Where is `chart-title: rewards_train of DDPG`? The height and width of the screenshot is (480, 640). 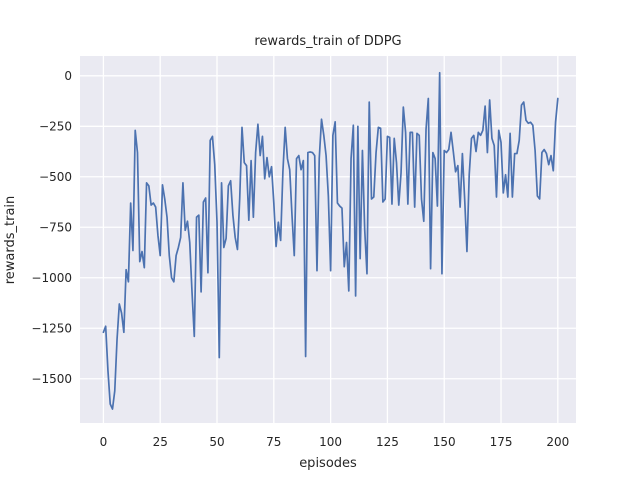 chart-title: rewards_train of DDPG is located at coordinates (327, 41).